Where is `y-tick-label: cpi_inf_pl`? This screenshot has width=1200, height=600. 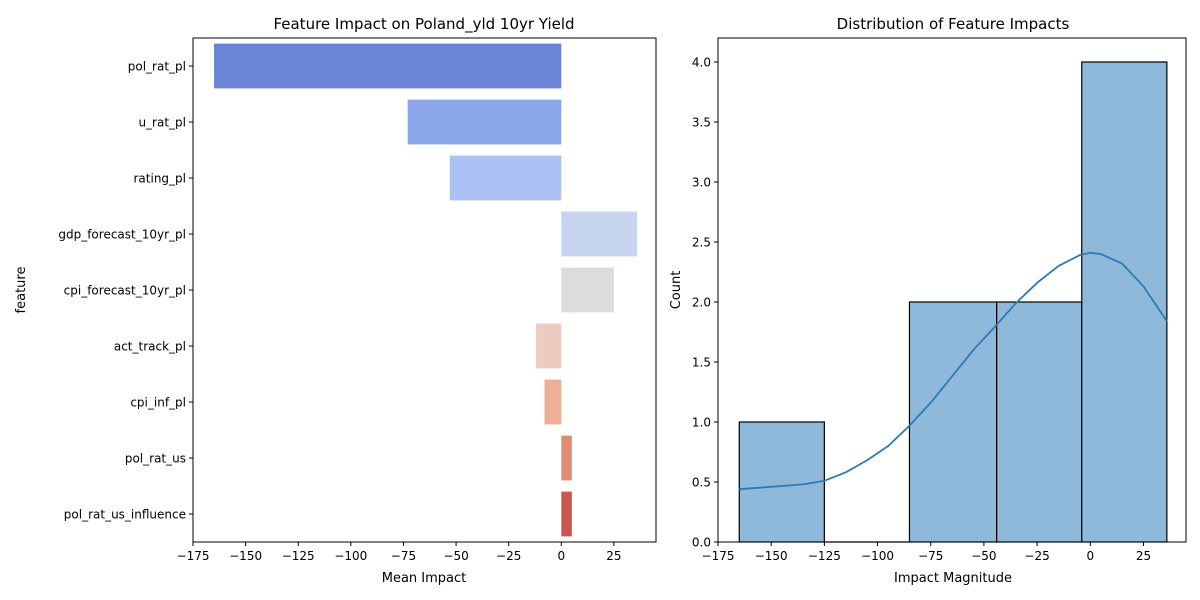
y-tick-label: cpi_inf_pl is located at coordinates (158, 403).